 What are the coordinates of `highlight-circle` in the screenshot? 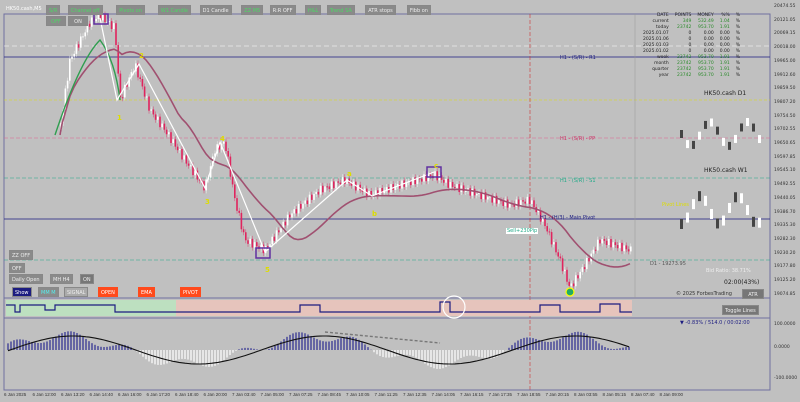 It's located at (454, 307).